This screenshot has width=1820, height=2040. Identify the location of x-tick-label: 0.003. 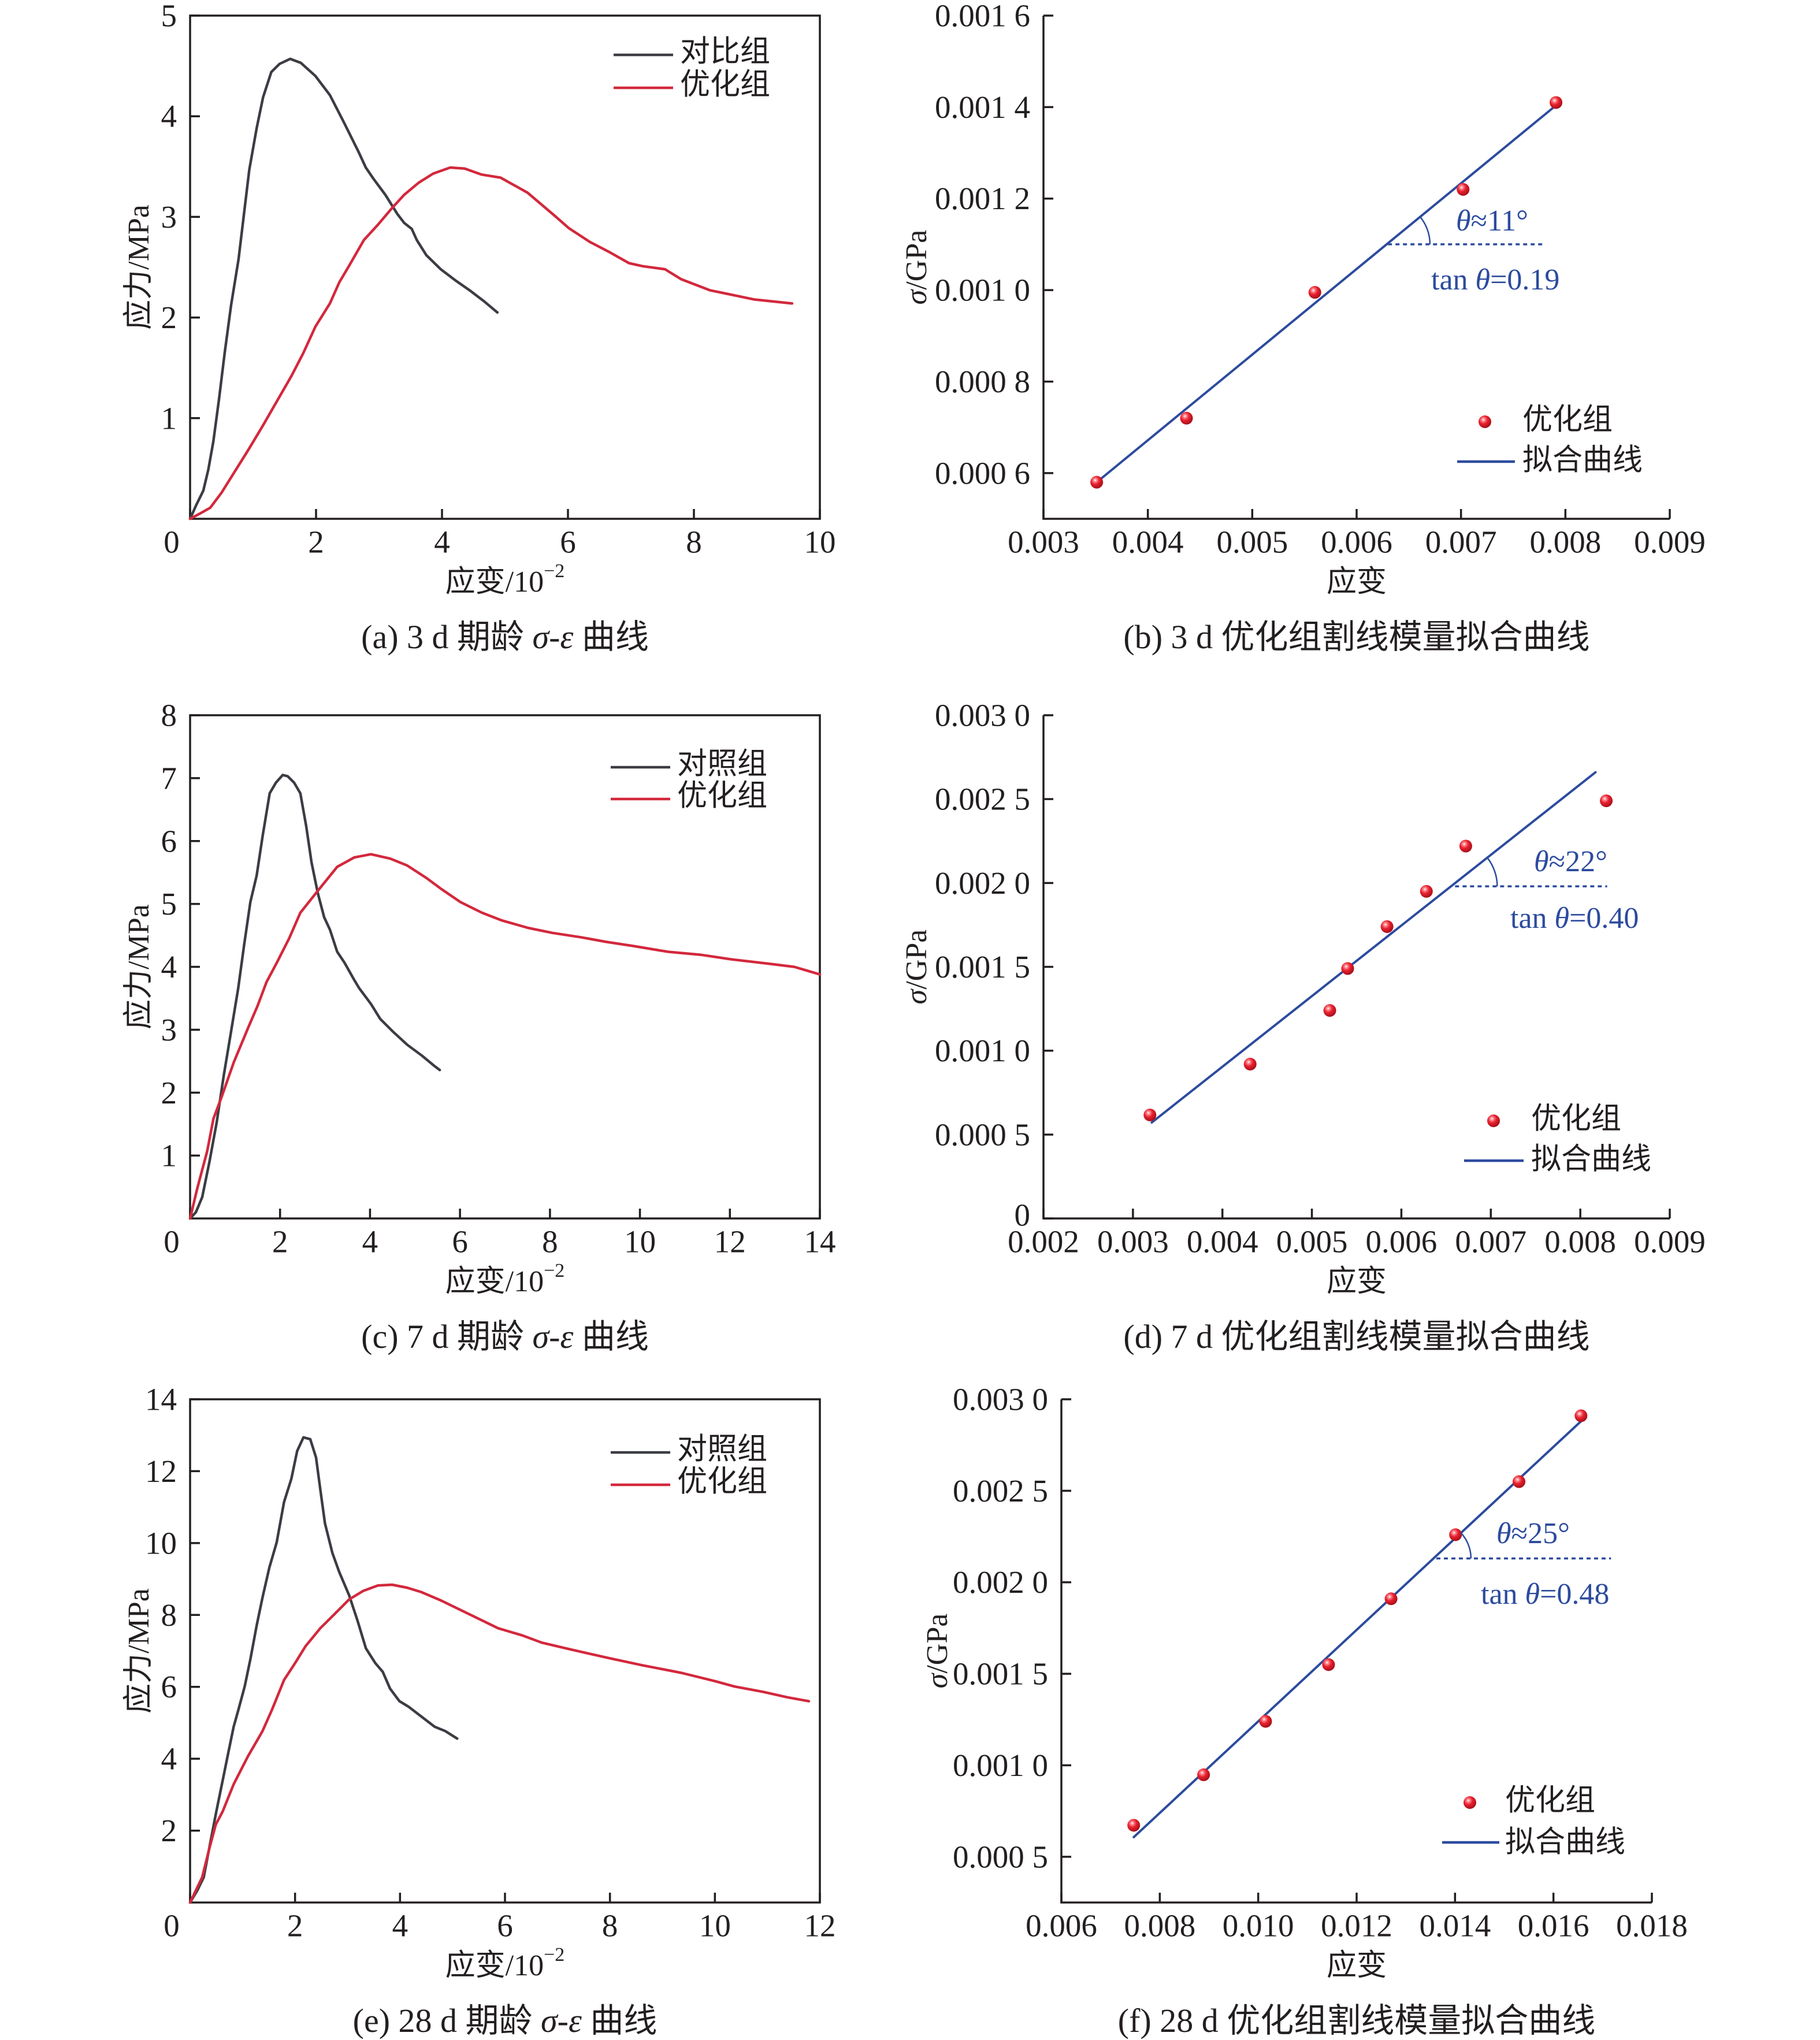
(1043, 542).